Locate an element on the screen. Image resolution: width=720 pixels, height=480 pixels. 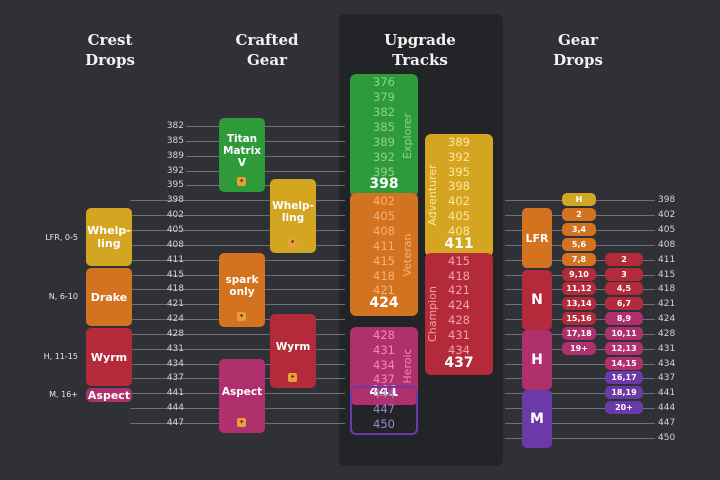
ilvl-label-left: 428 is located at coordinates (175, 333).